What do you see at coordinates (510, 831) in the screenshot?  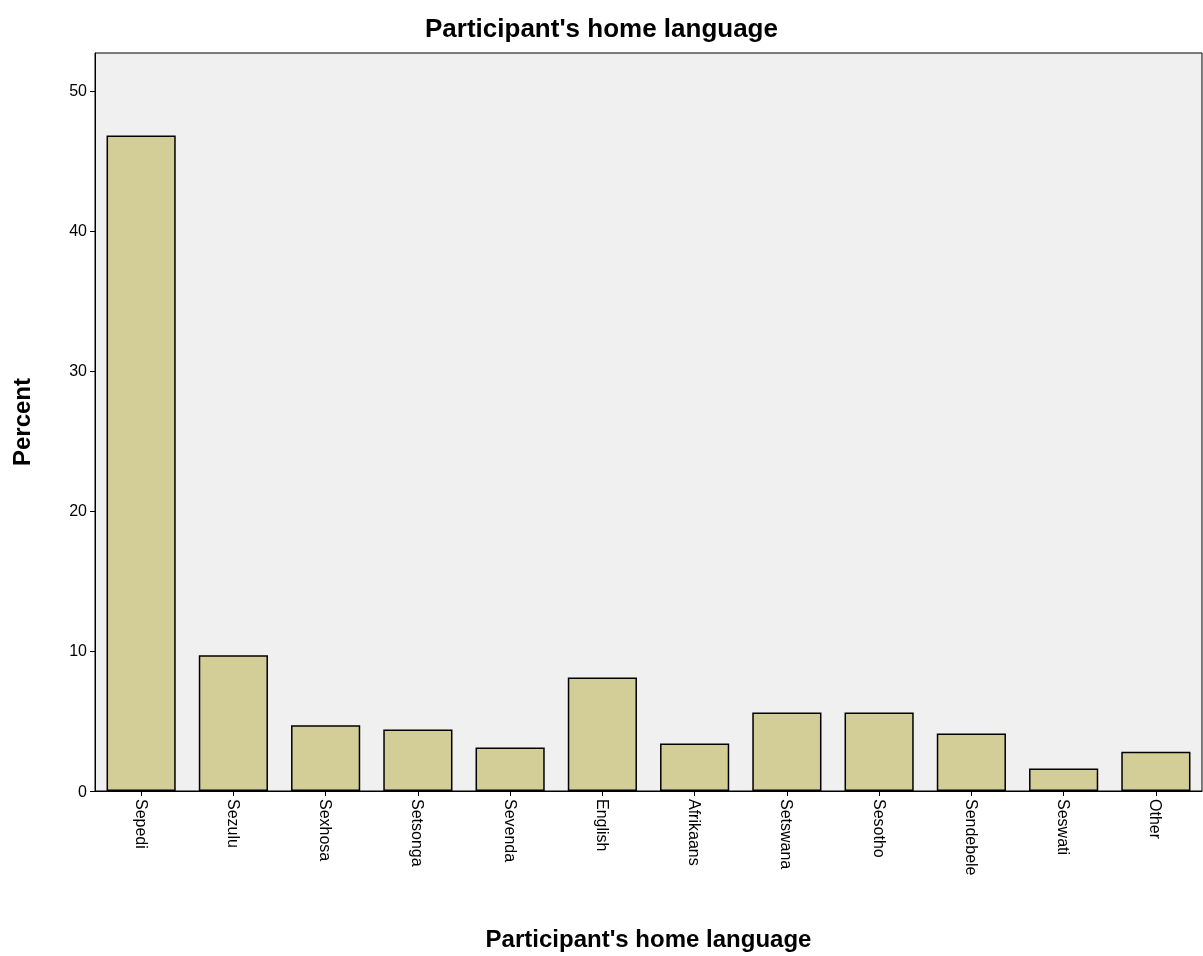 I see `x-tick-label: Sevenda` at bounding box center [510, 831].